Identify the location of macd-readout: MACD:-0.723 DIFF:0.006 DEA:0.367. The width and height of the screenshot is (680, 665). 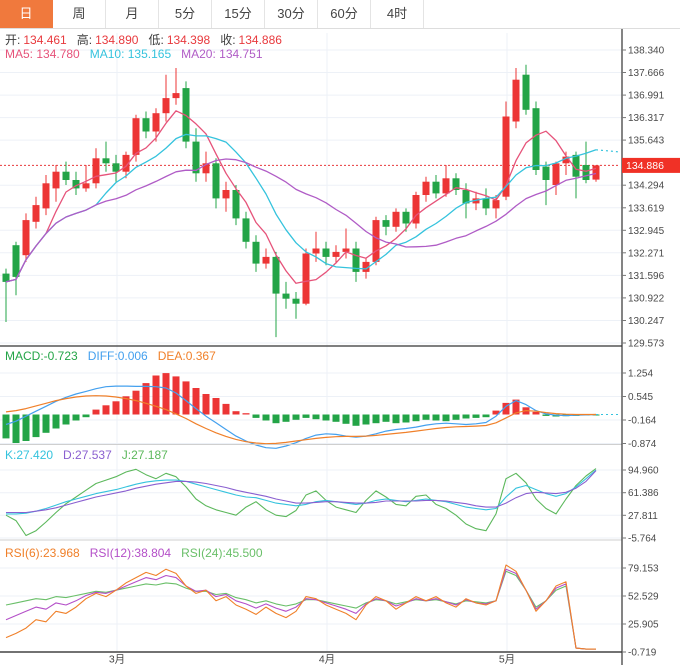
(112, 356).